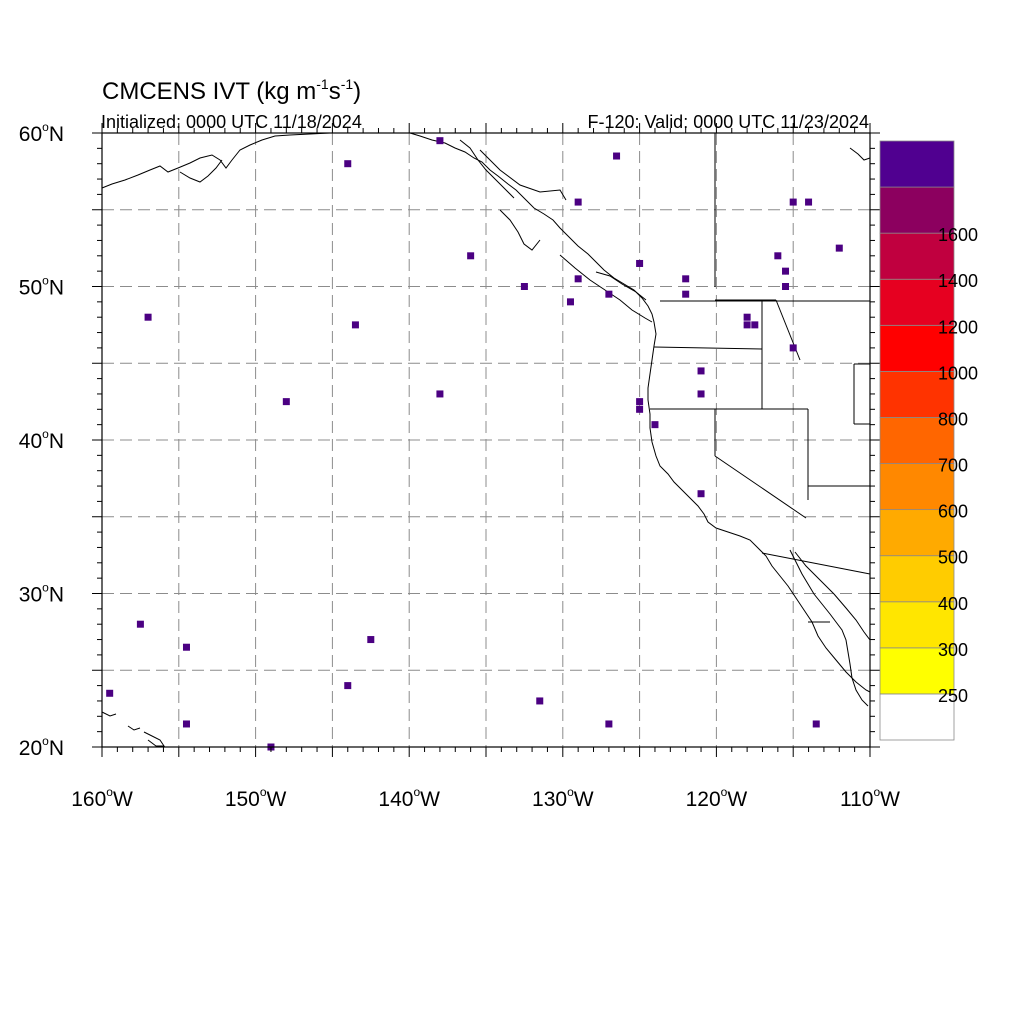  I want to click on baja-peninsula, so click(829, 628).